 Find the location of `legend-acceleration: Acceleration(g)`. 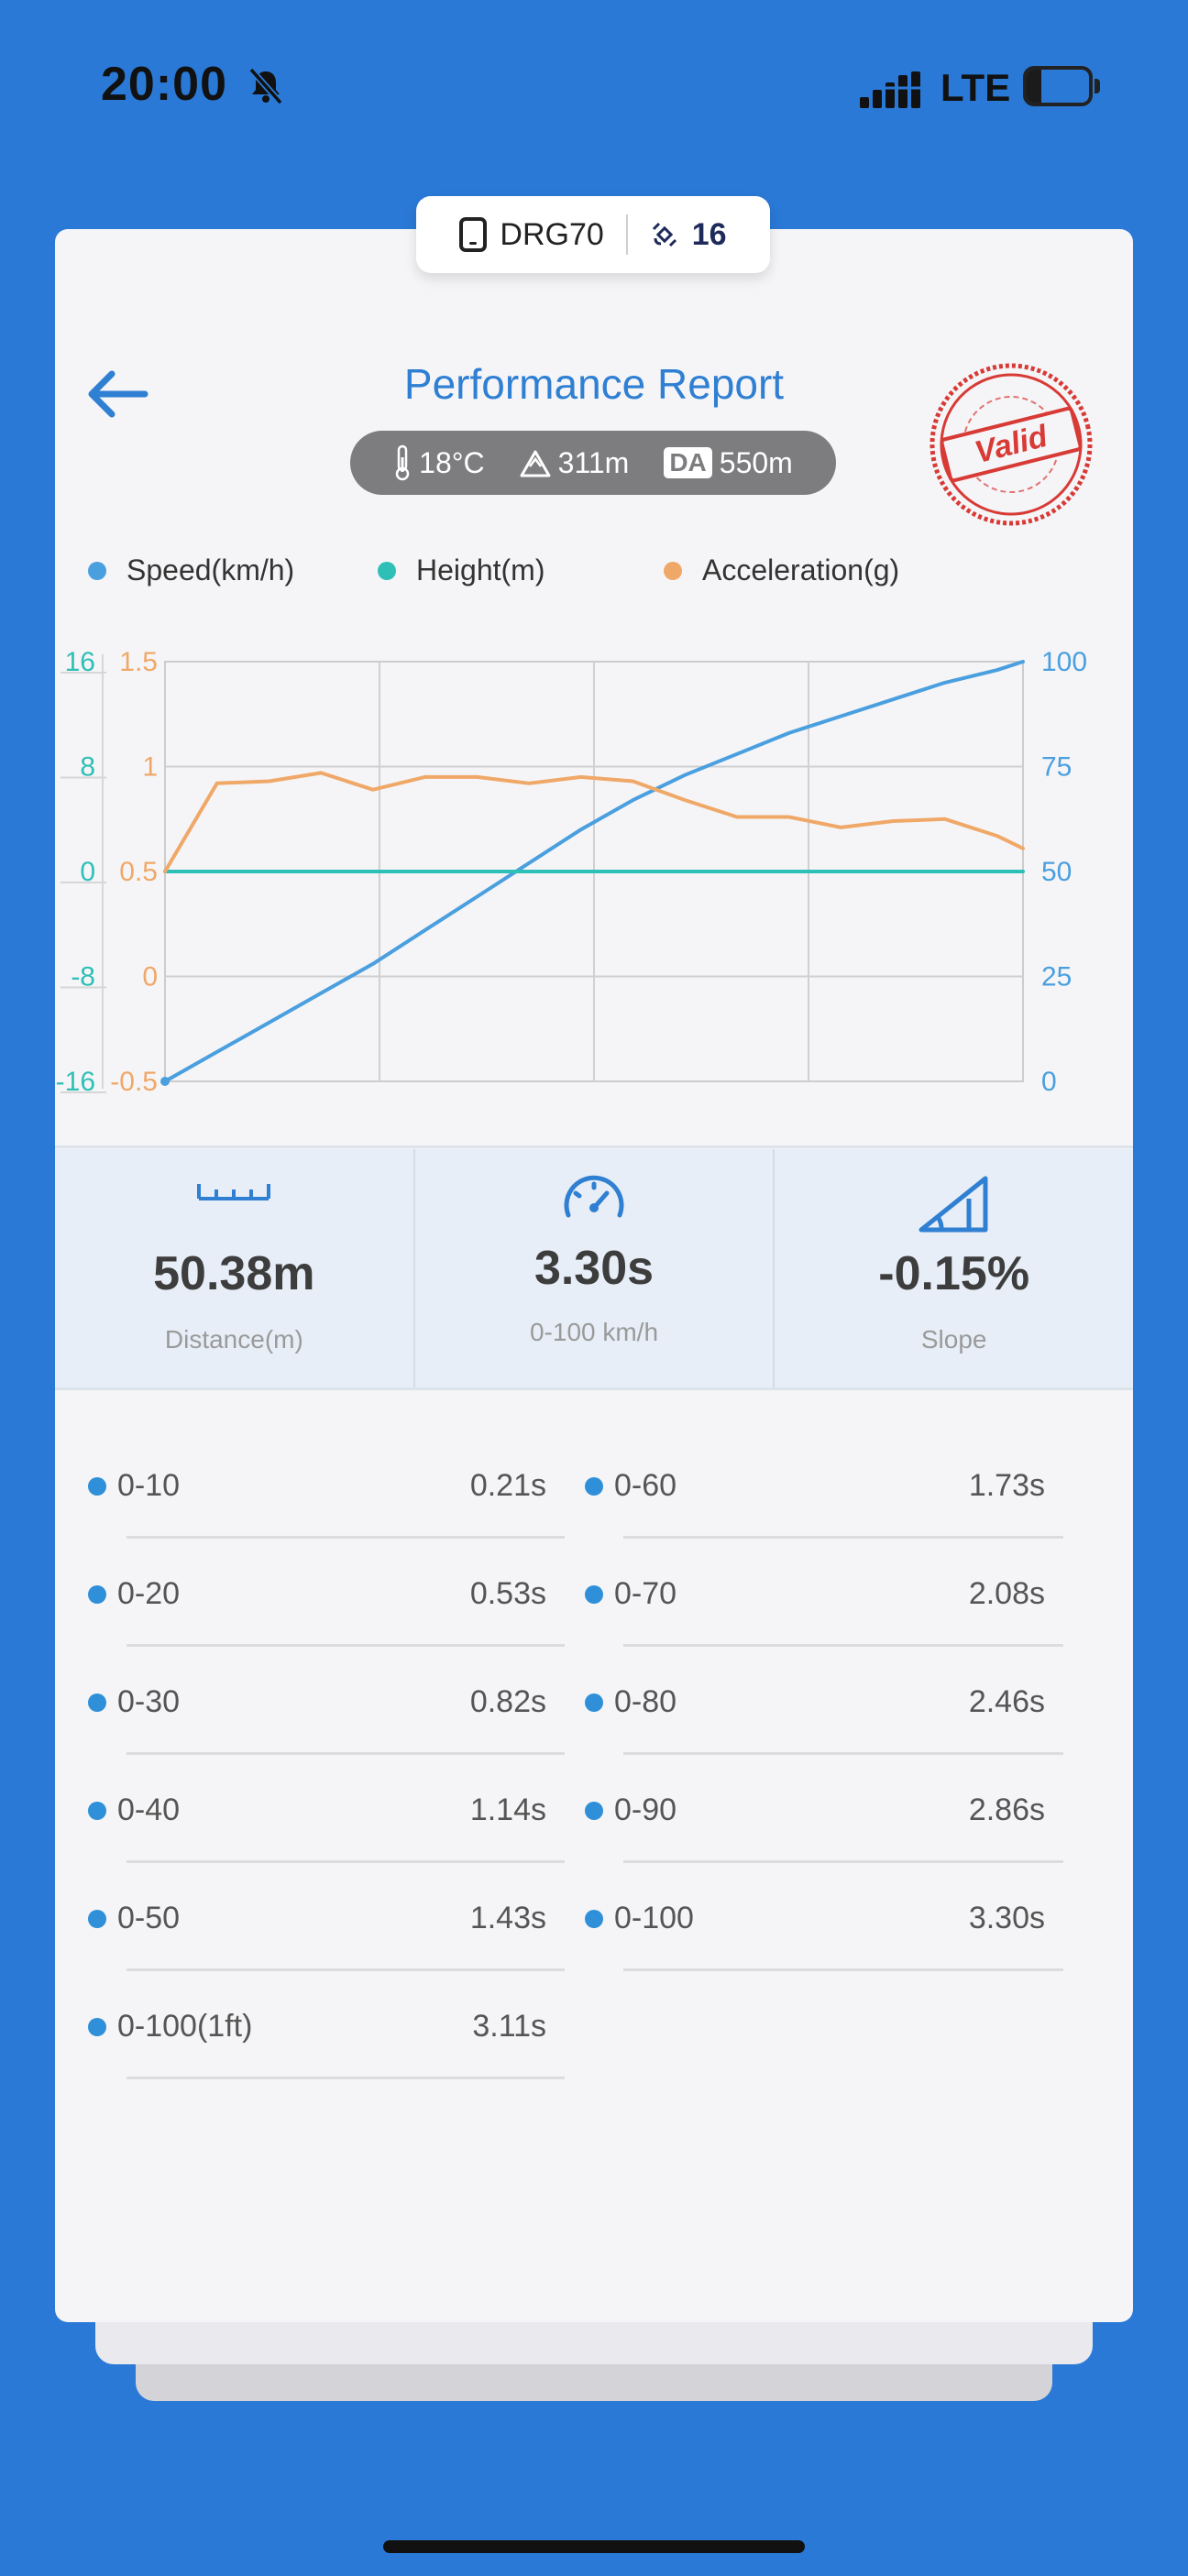

legend-acceleration: Acceleration(g) is located at coordinates (781, 570).